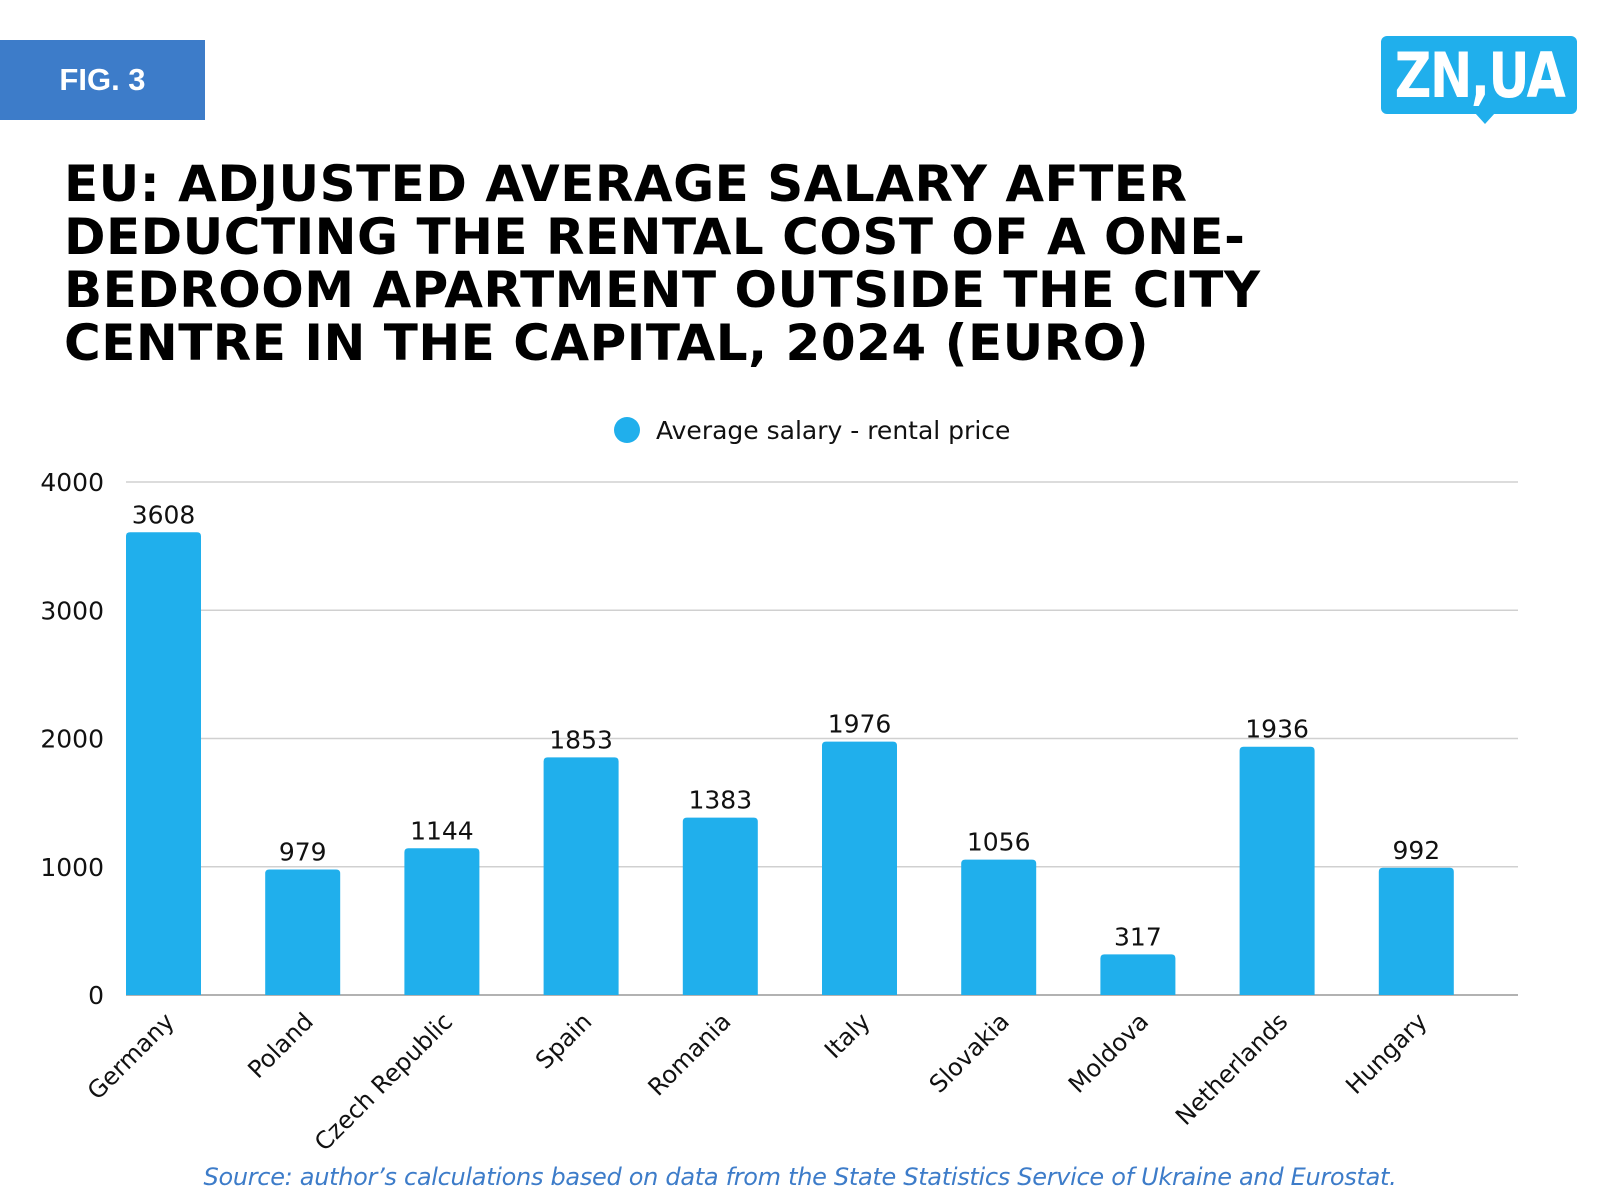 Image resolution: width=1600 pixels, height=1200 pixels. Describe the element at coordinates (131, 1056) in the screenshot. I see `x-tick-label: Germany` at that location.